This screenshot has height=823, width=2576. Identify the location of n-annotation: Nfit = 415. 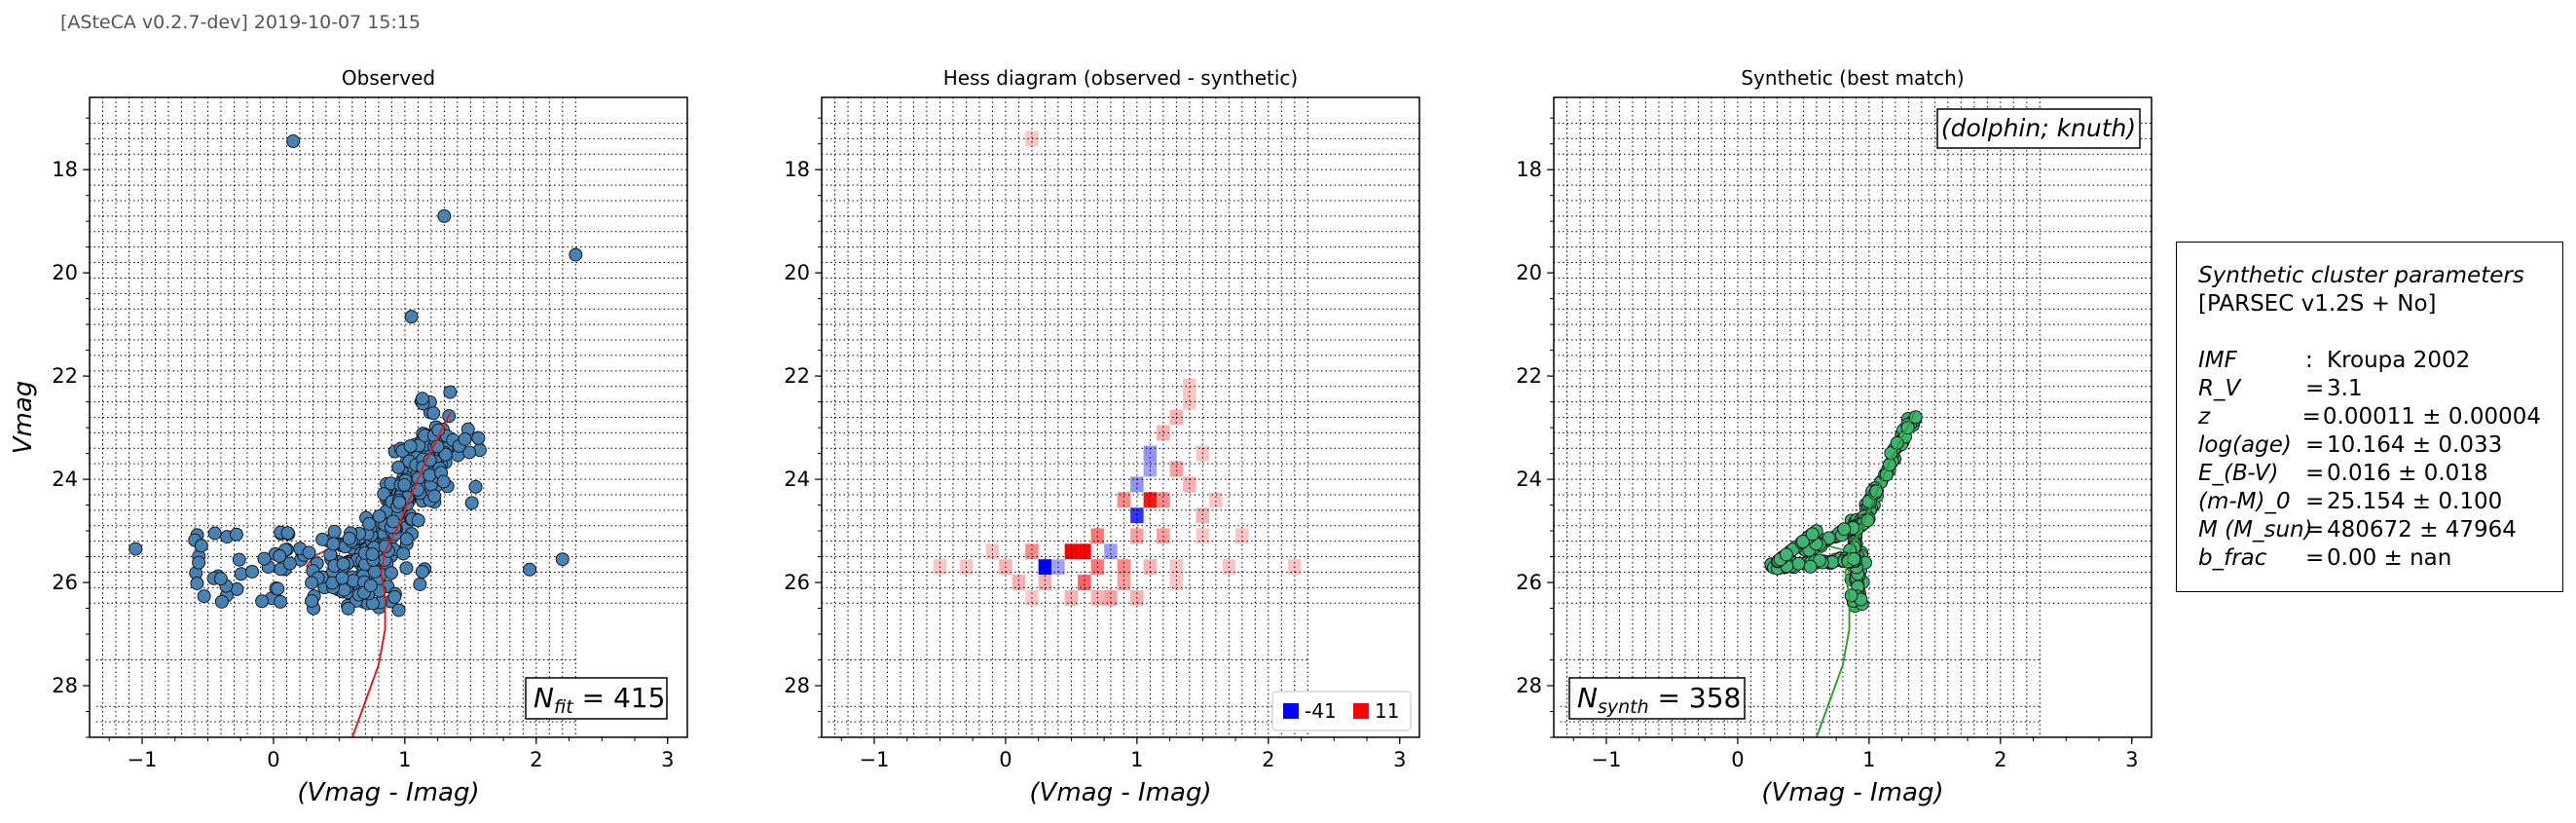
(599, 700).